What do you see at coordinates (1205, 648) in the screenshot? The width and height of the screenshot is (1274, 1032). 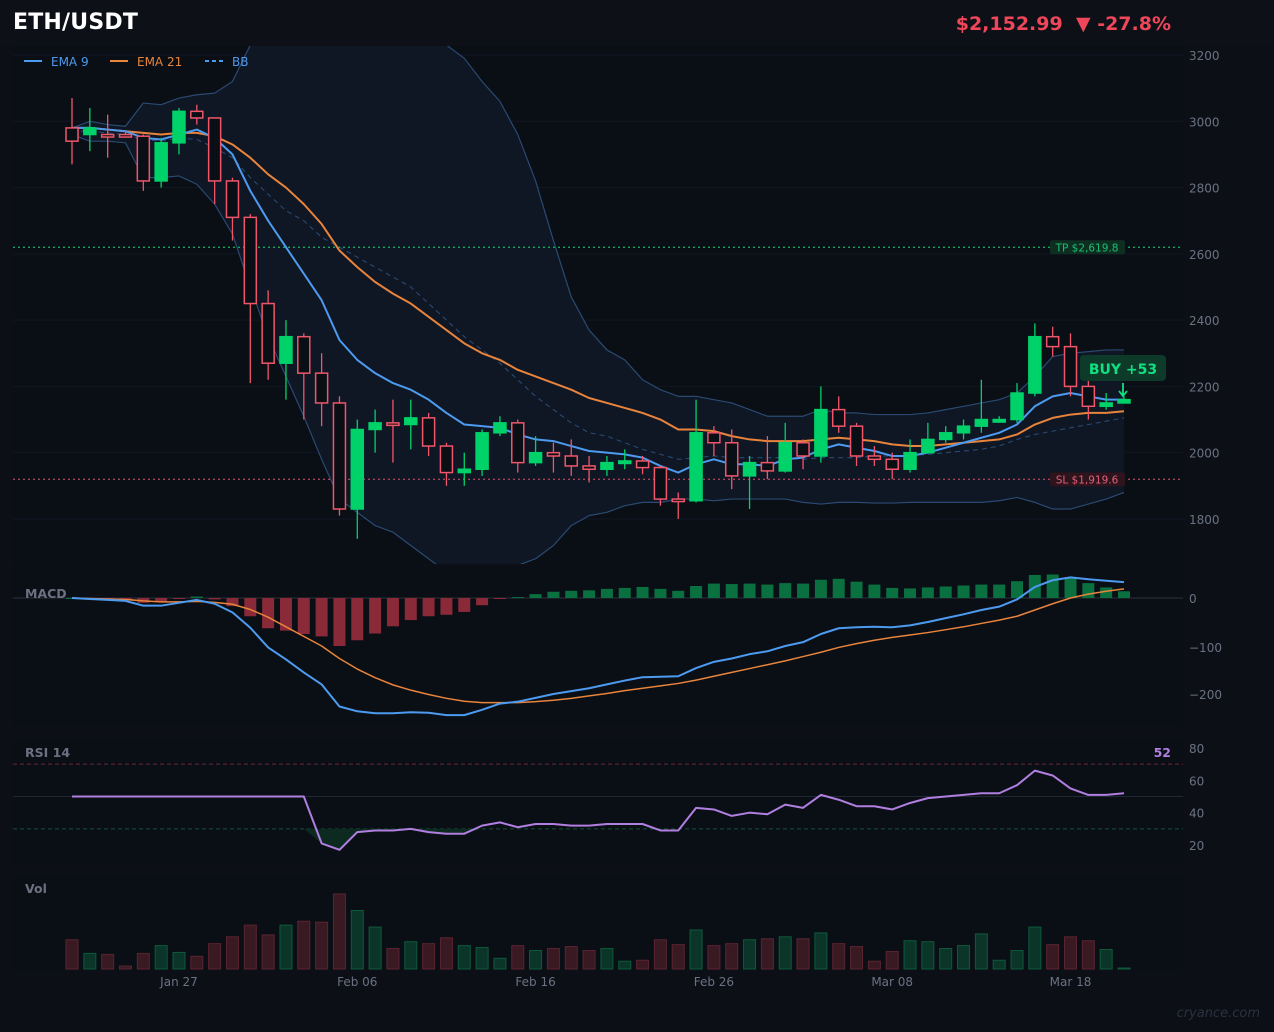 I see `macd-tick: −100` at bounding box center [1205, 648].